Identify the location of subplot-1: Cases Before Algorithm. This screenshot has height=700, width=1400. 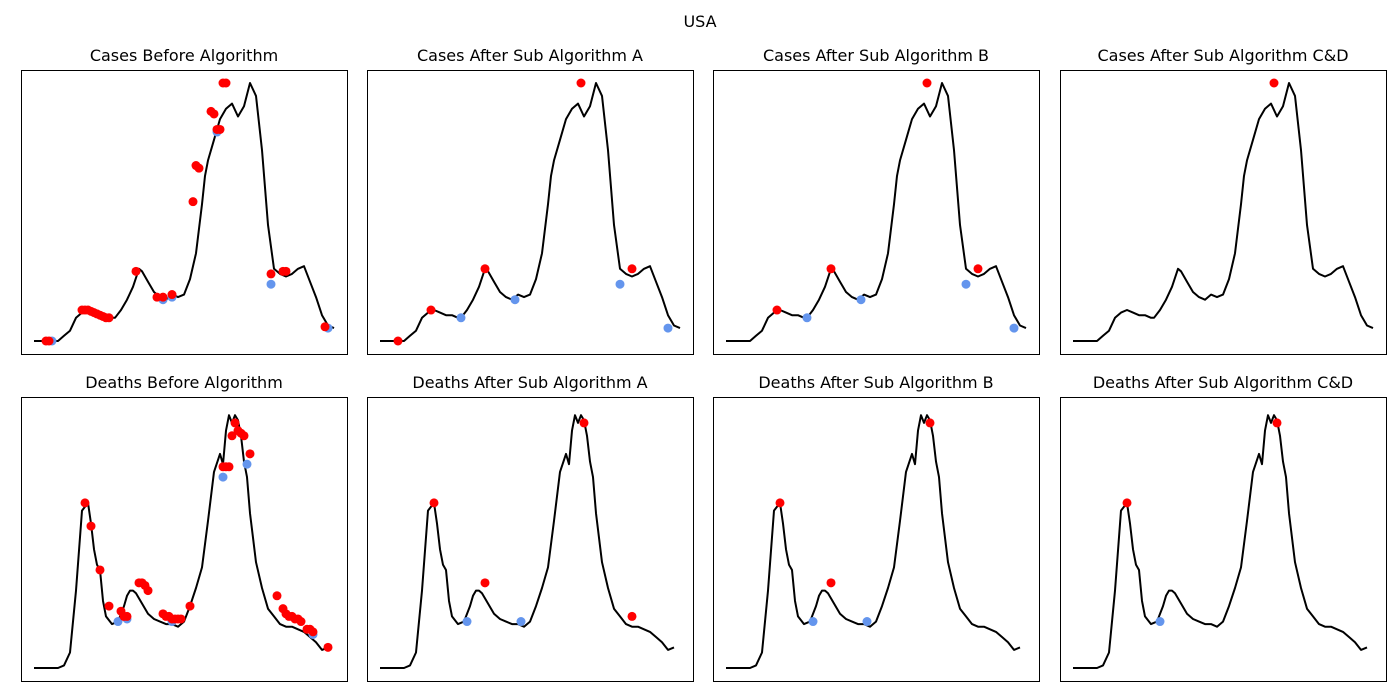
(184, 200).